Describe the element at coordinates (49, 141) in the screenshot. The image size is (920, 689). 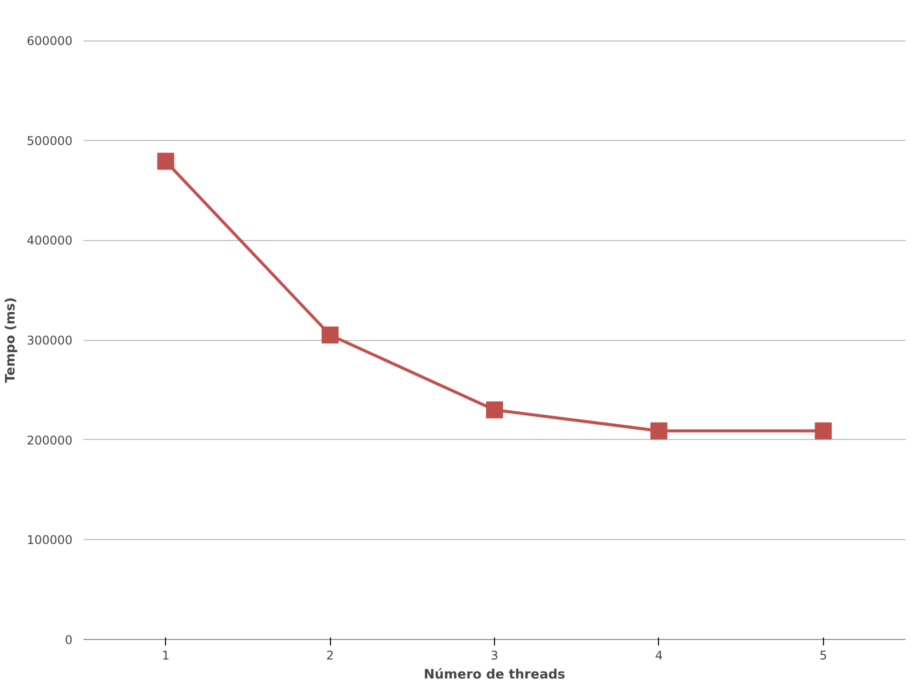
I see `y-tick-label: 500000` at that location.